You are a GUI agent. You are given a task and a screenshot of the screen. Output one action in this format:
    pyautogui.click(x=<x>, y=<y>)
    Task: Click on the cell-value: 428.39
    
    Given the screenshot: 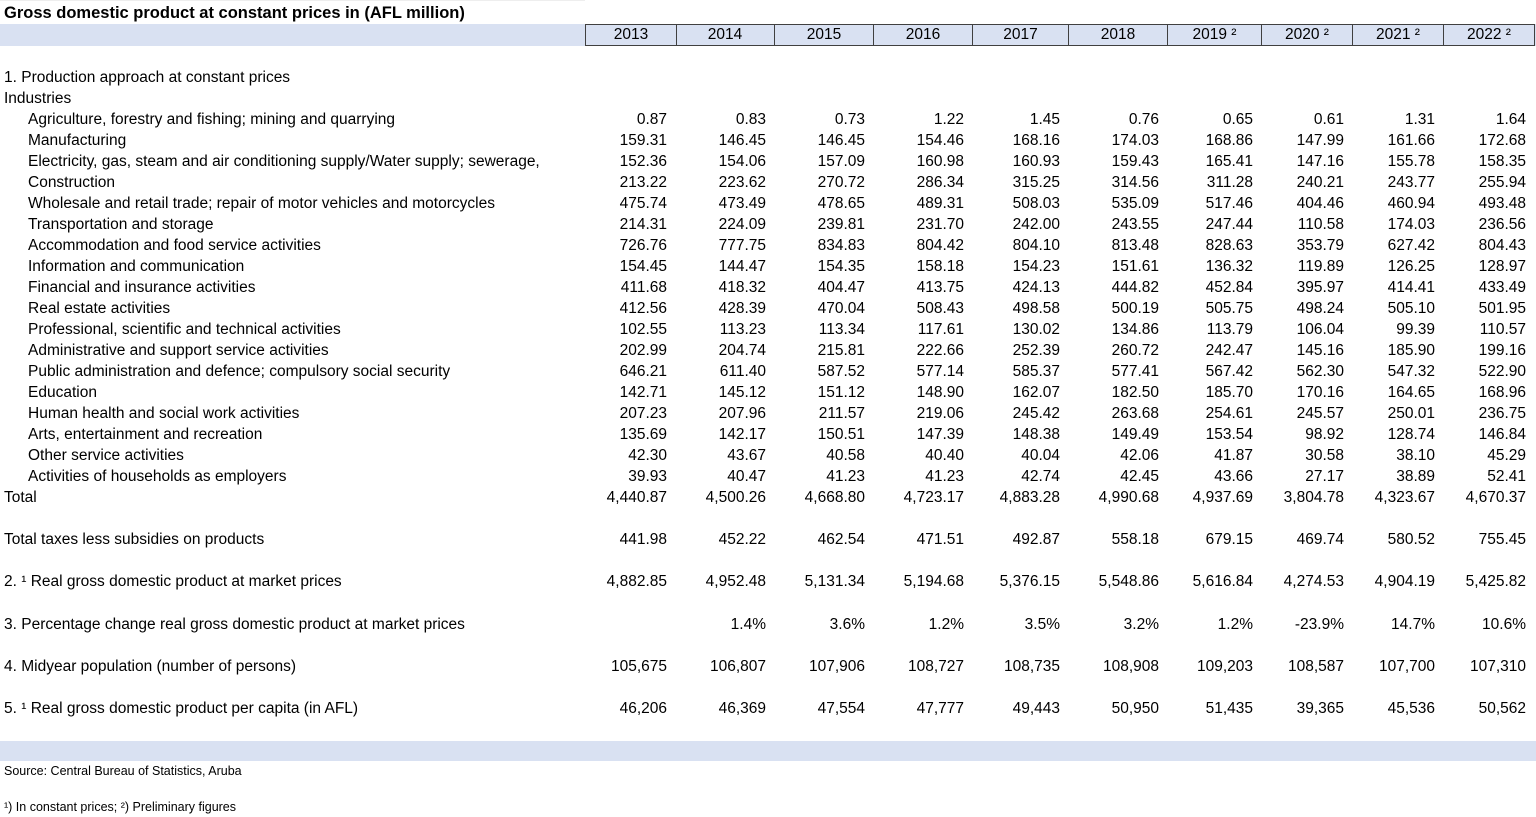 What is the action you would take?
    pyautogui.click(x=742, y=308)
    